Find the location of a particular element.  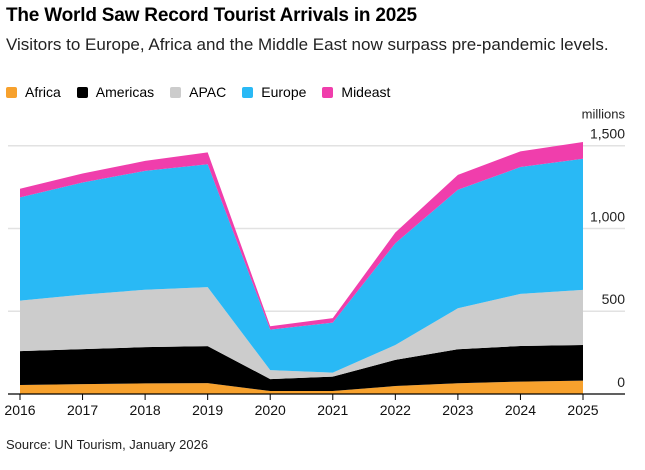

legend-item-mideast: Mideast is located at coordinates (356, 92).